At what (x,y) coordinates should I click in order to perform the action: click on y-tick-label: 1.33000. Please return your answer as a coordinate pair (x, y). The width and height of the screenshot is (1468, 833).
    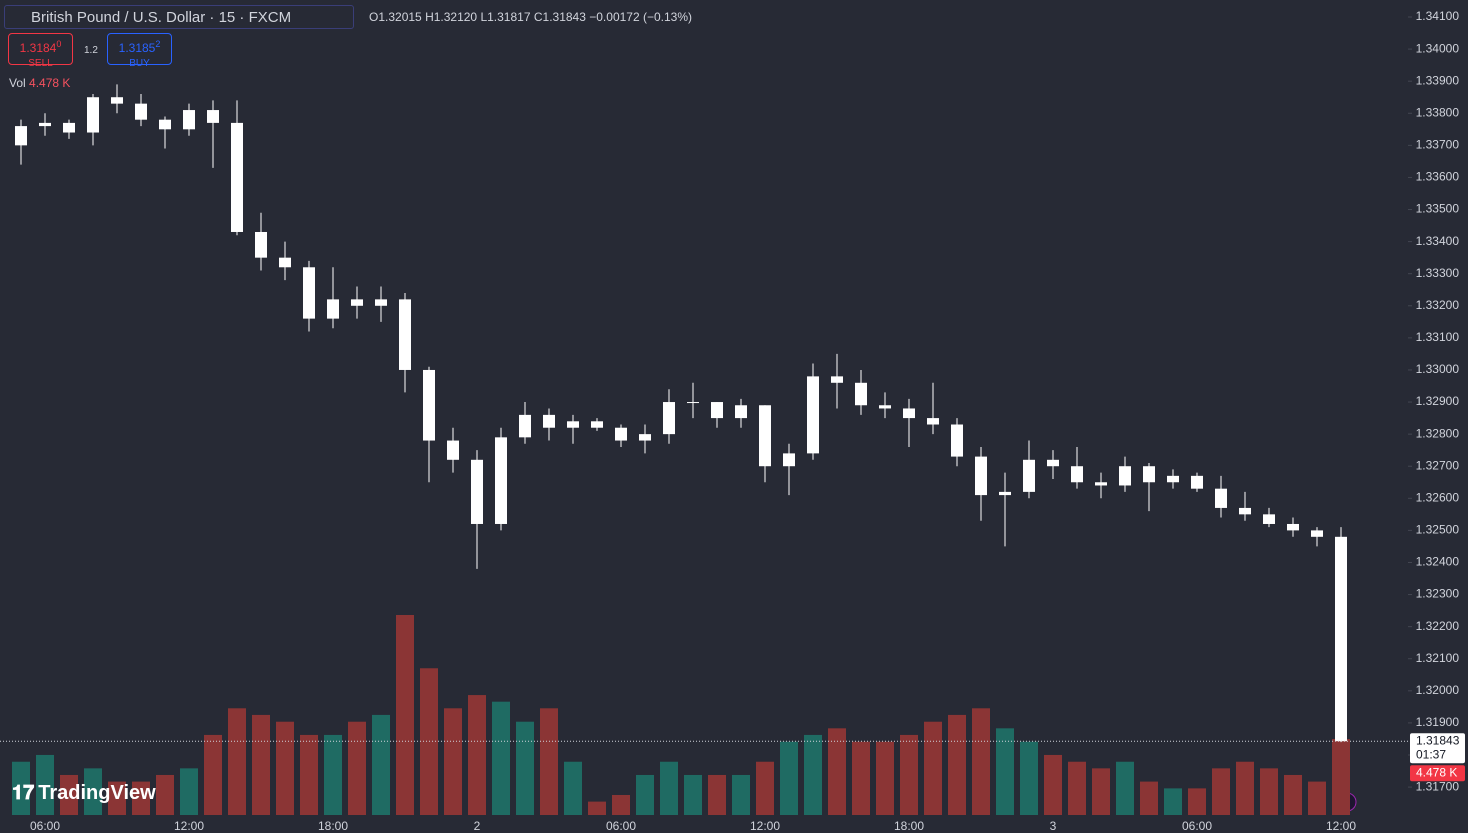
    Looking at the image, I should click on (1438, 369).